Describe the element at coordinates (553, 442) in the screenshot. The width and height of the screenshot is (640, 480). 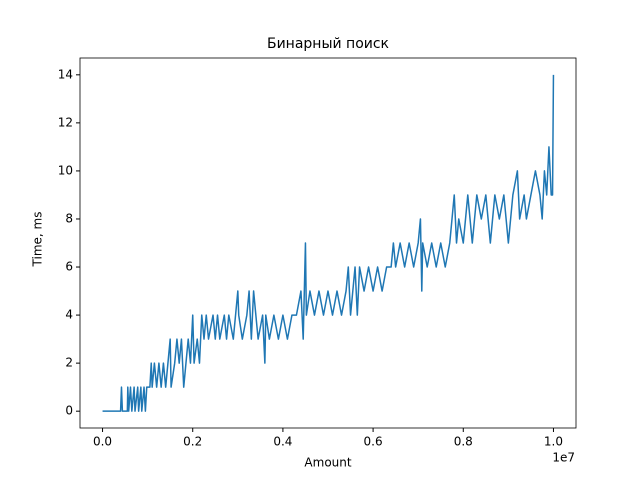
I see `x-tick-label: 1.0` at that location.